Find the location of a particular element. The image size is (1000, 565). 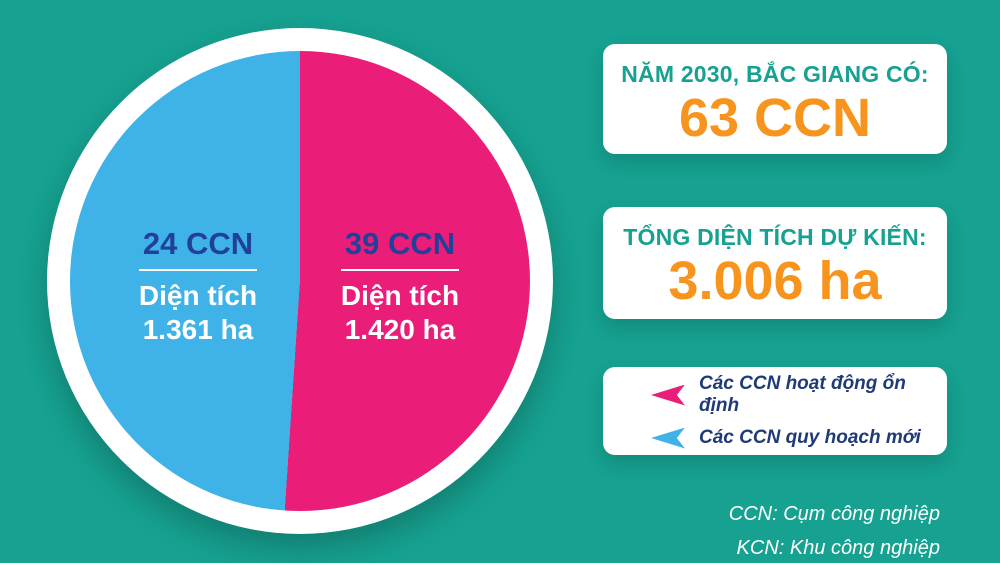

legend-label: Các CCN quy hoạch mới is located at coordinates (810, 437).